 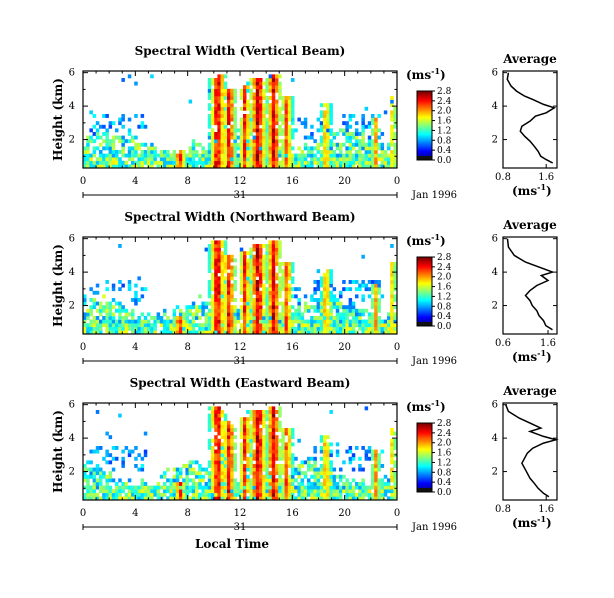 I want to click on x-tick-label: 4, so click(x=135, y=347).